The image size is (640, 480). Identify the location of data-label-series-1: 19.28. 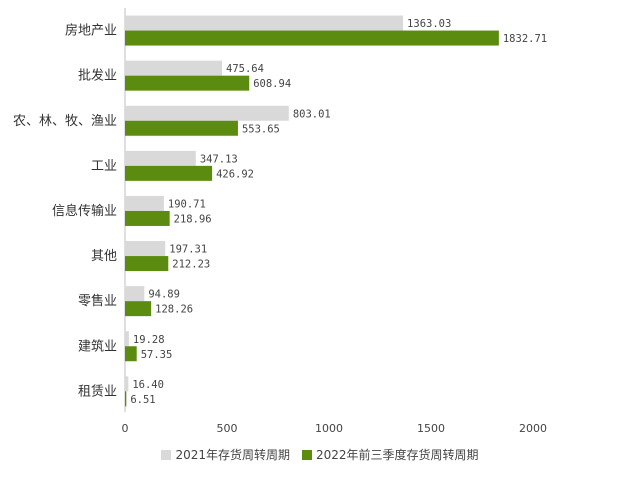
(149, 340).